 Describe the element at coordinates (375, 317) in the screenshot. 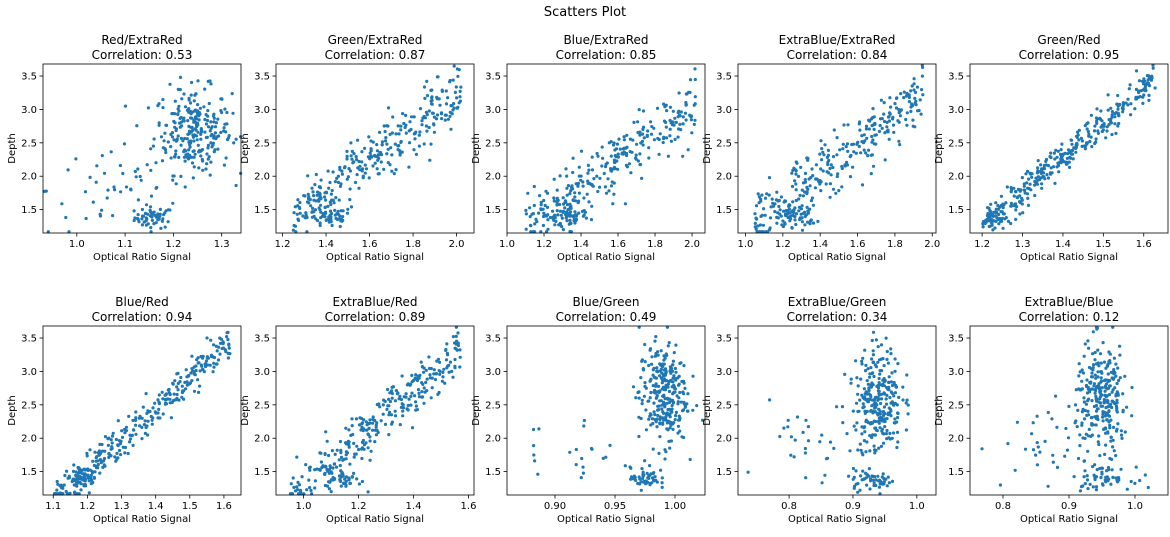

I see `subplot-correlation: Correlation: 0.89` at that location.